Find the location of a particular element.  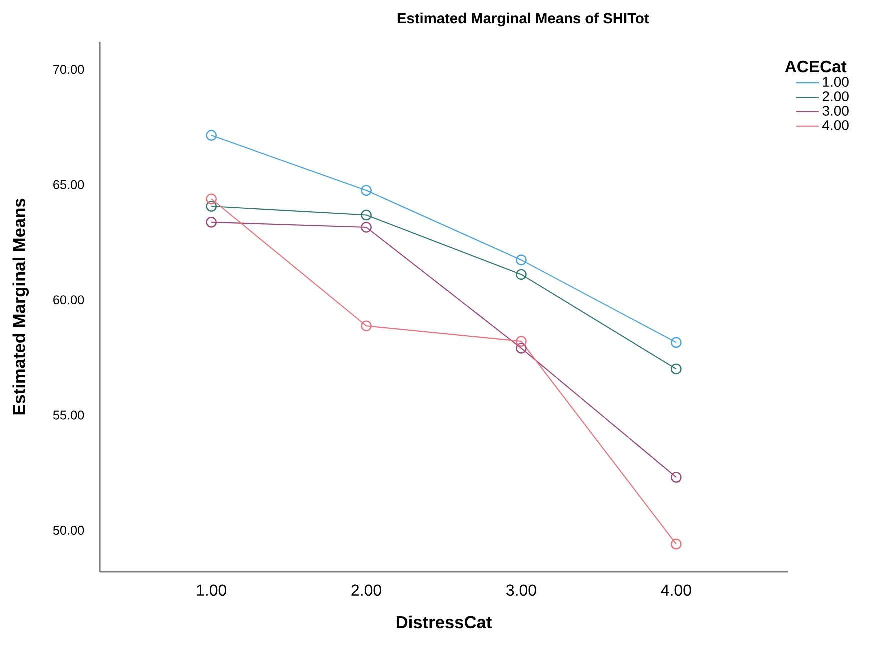

y-tick-label: 55.00 is located at coordinates (68, 415).